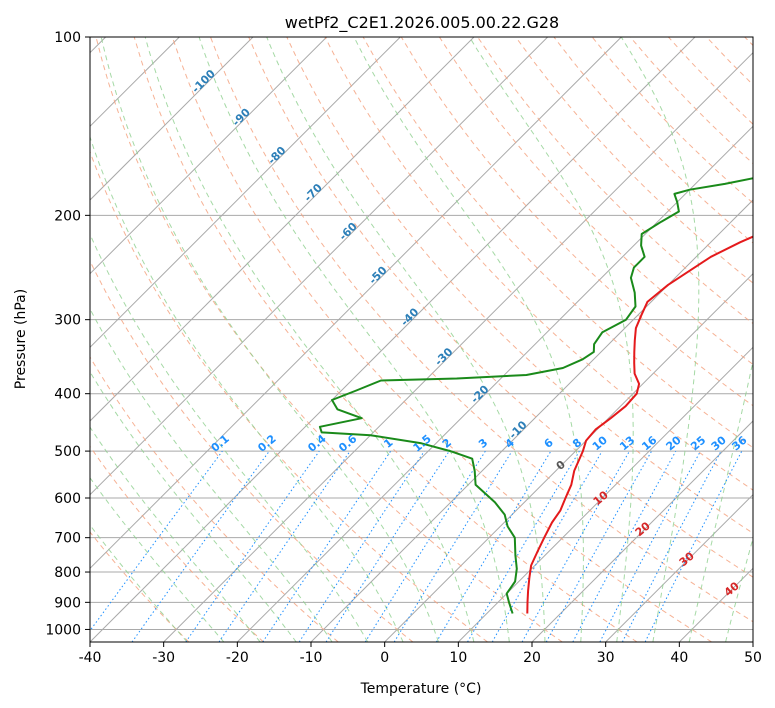 The width and height of the screenshot is (775, 708). What do you see at coordinates (67, 603) in the screenshot?
I see `y-tick-label: 900` at bounding box center [67, 603].